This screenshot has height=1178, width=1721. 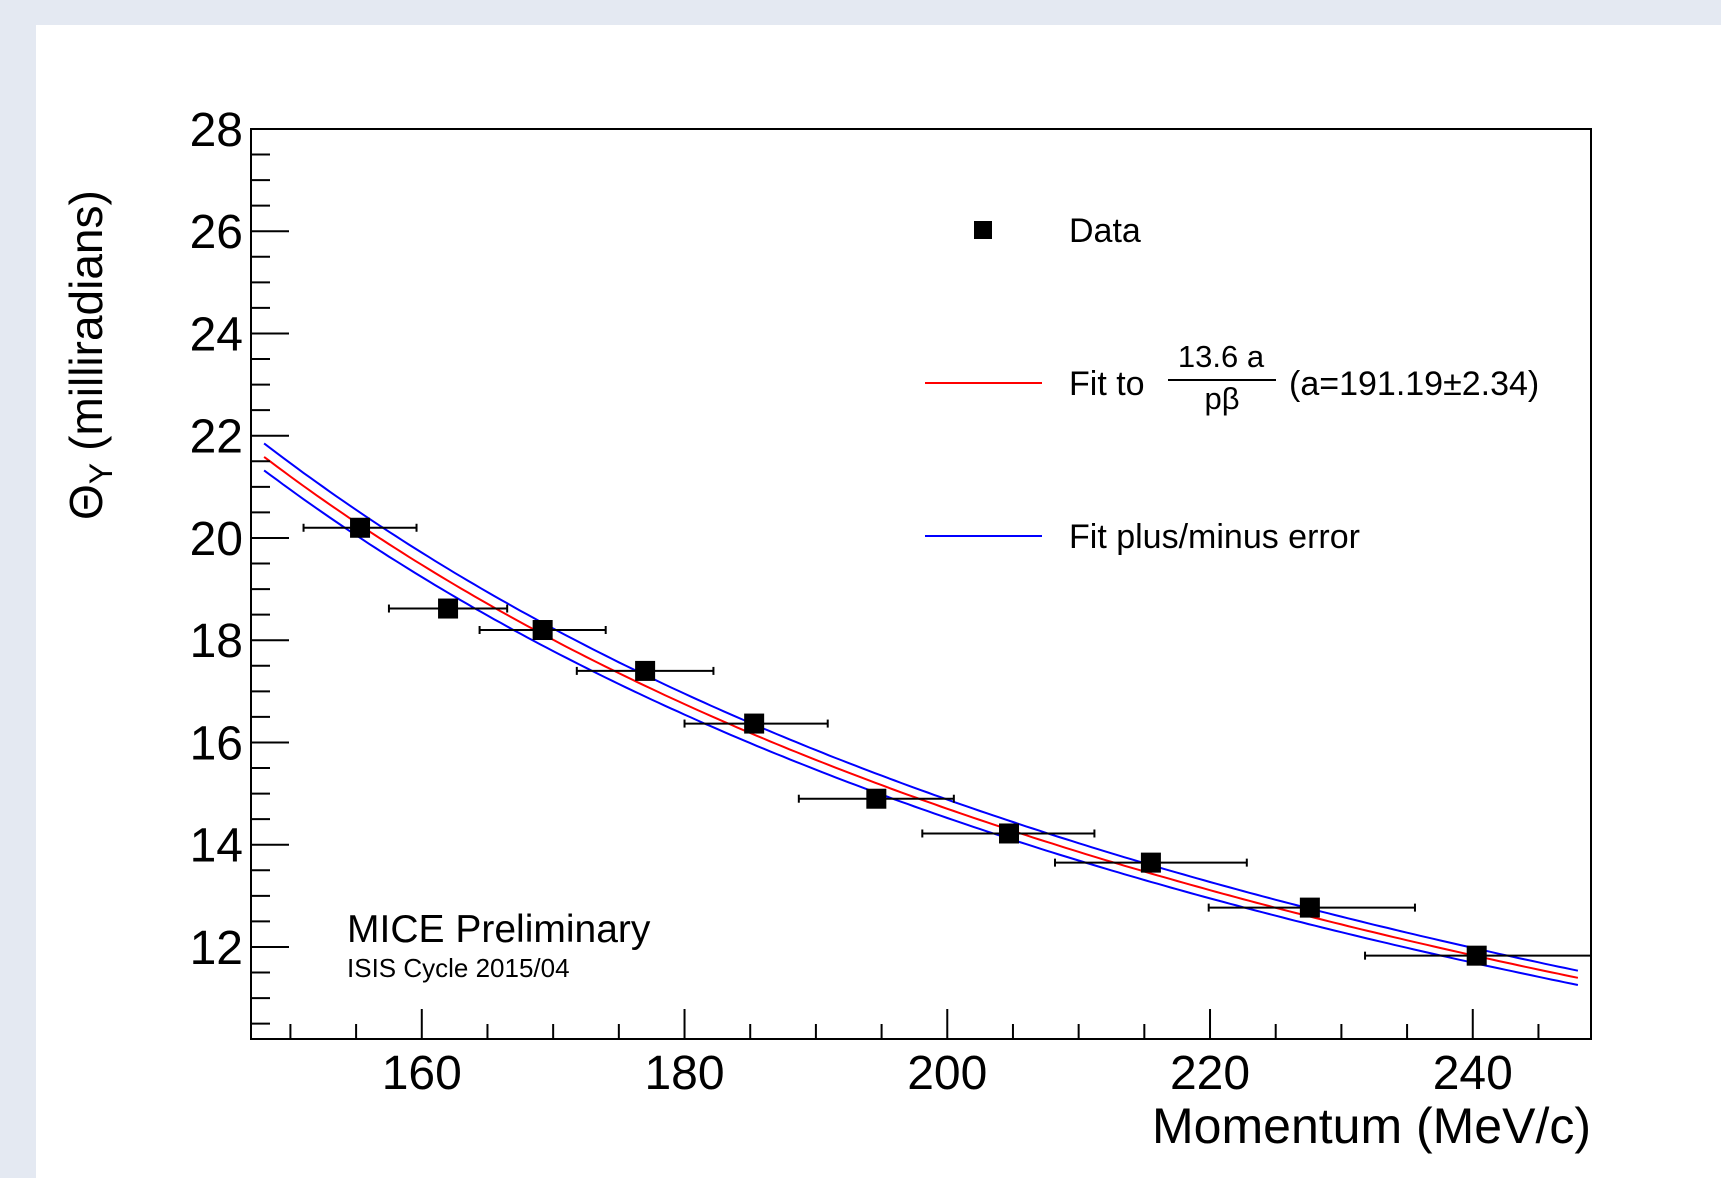 What do you see at coordinates (947, 1073) in the screenshot?
I see `x-tick-label: 200` at bounding box center [947, 1073].